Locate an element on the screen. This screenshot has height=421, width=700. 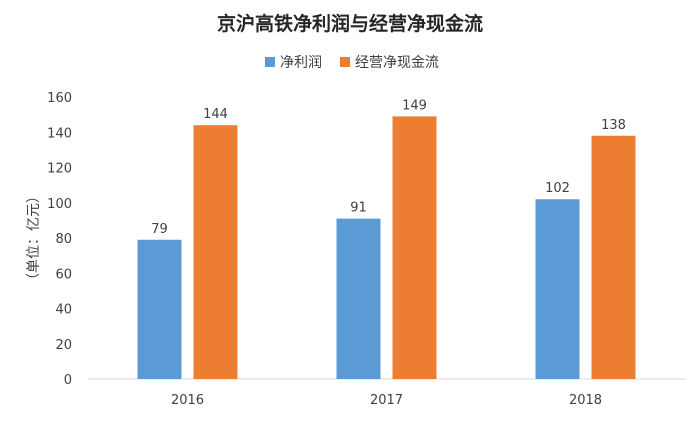
bar-operating-cash-flow-2018 is located at coordinates (613, 257).